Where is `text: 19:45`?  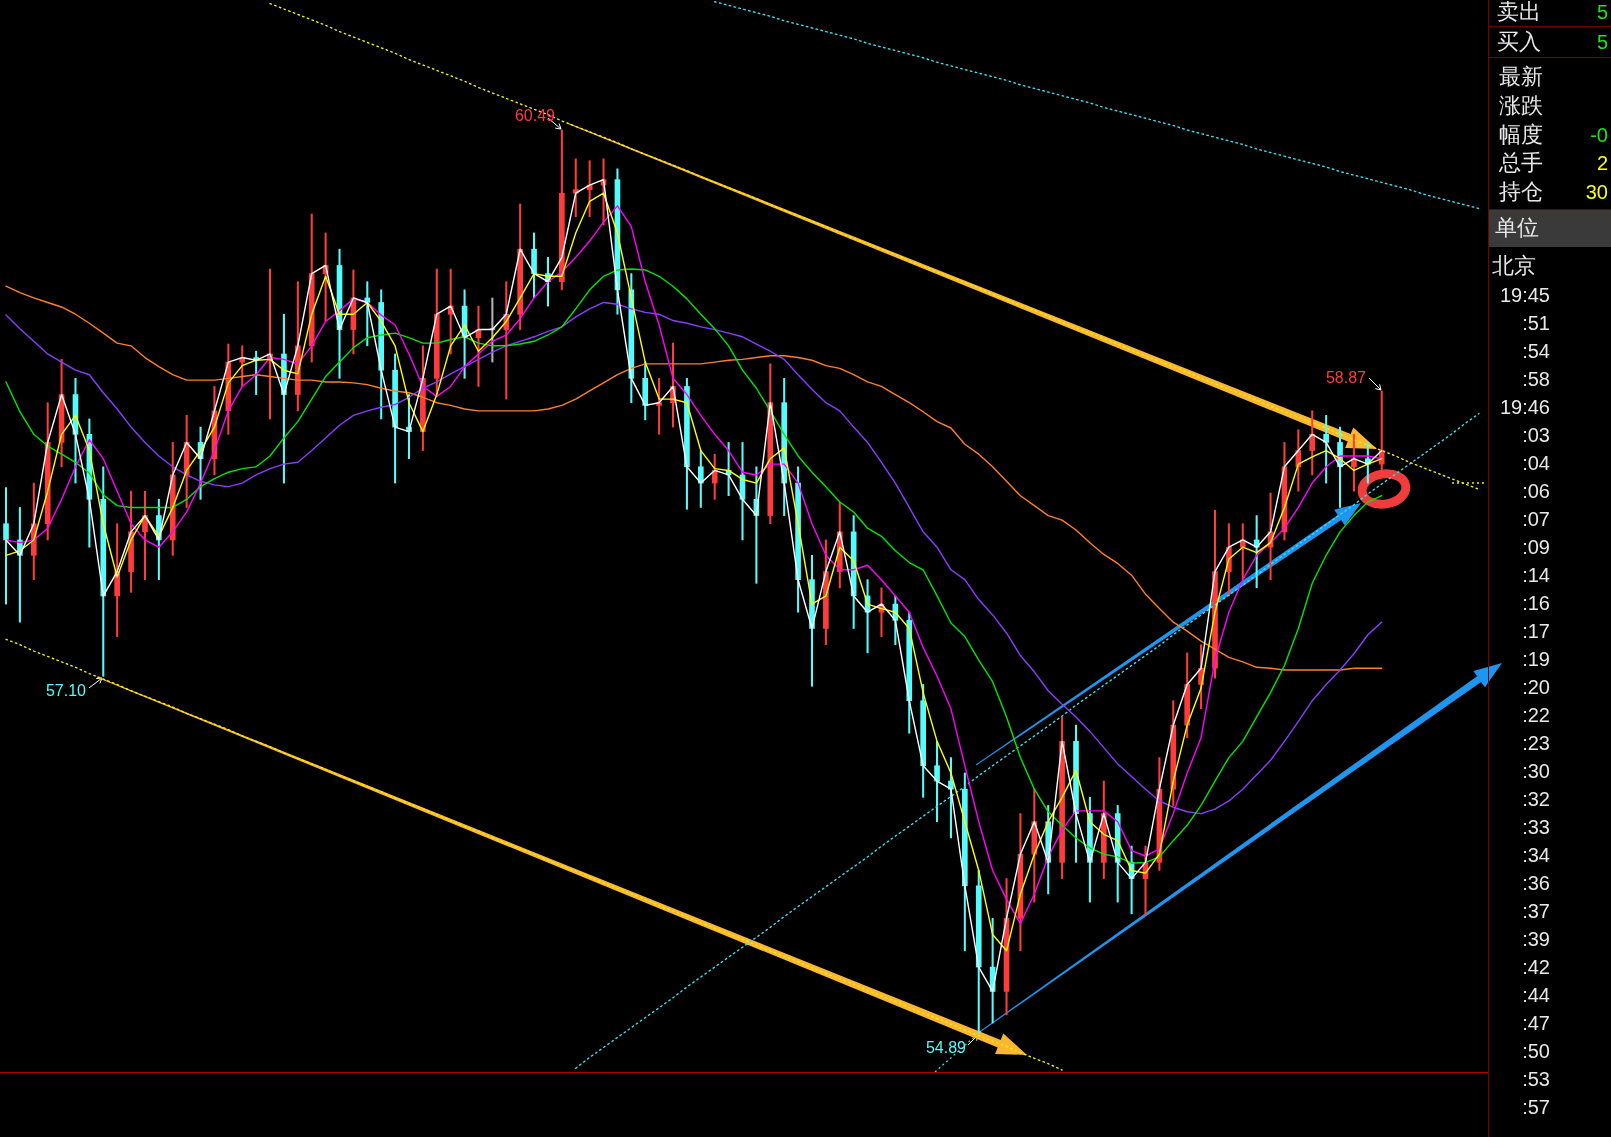 text: 19:45 is located at coordinates (1524, 295).